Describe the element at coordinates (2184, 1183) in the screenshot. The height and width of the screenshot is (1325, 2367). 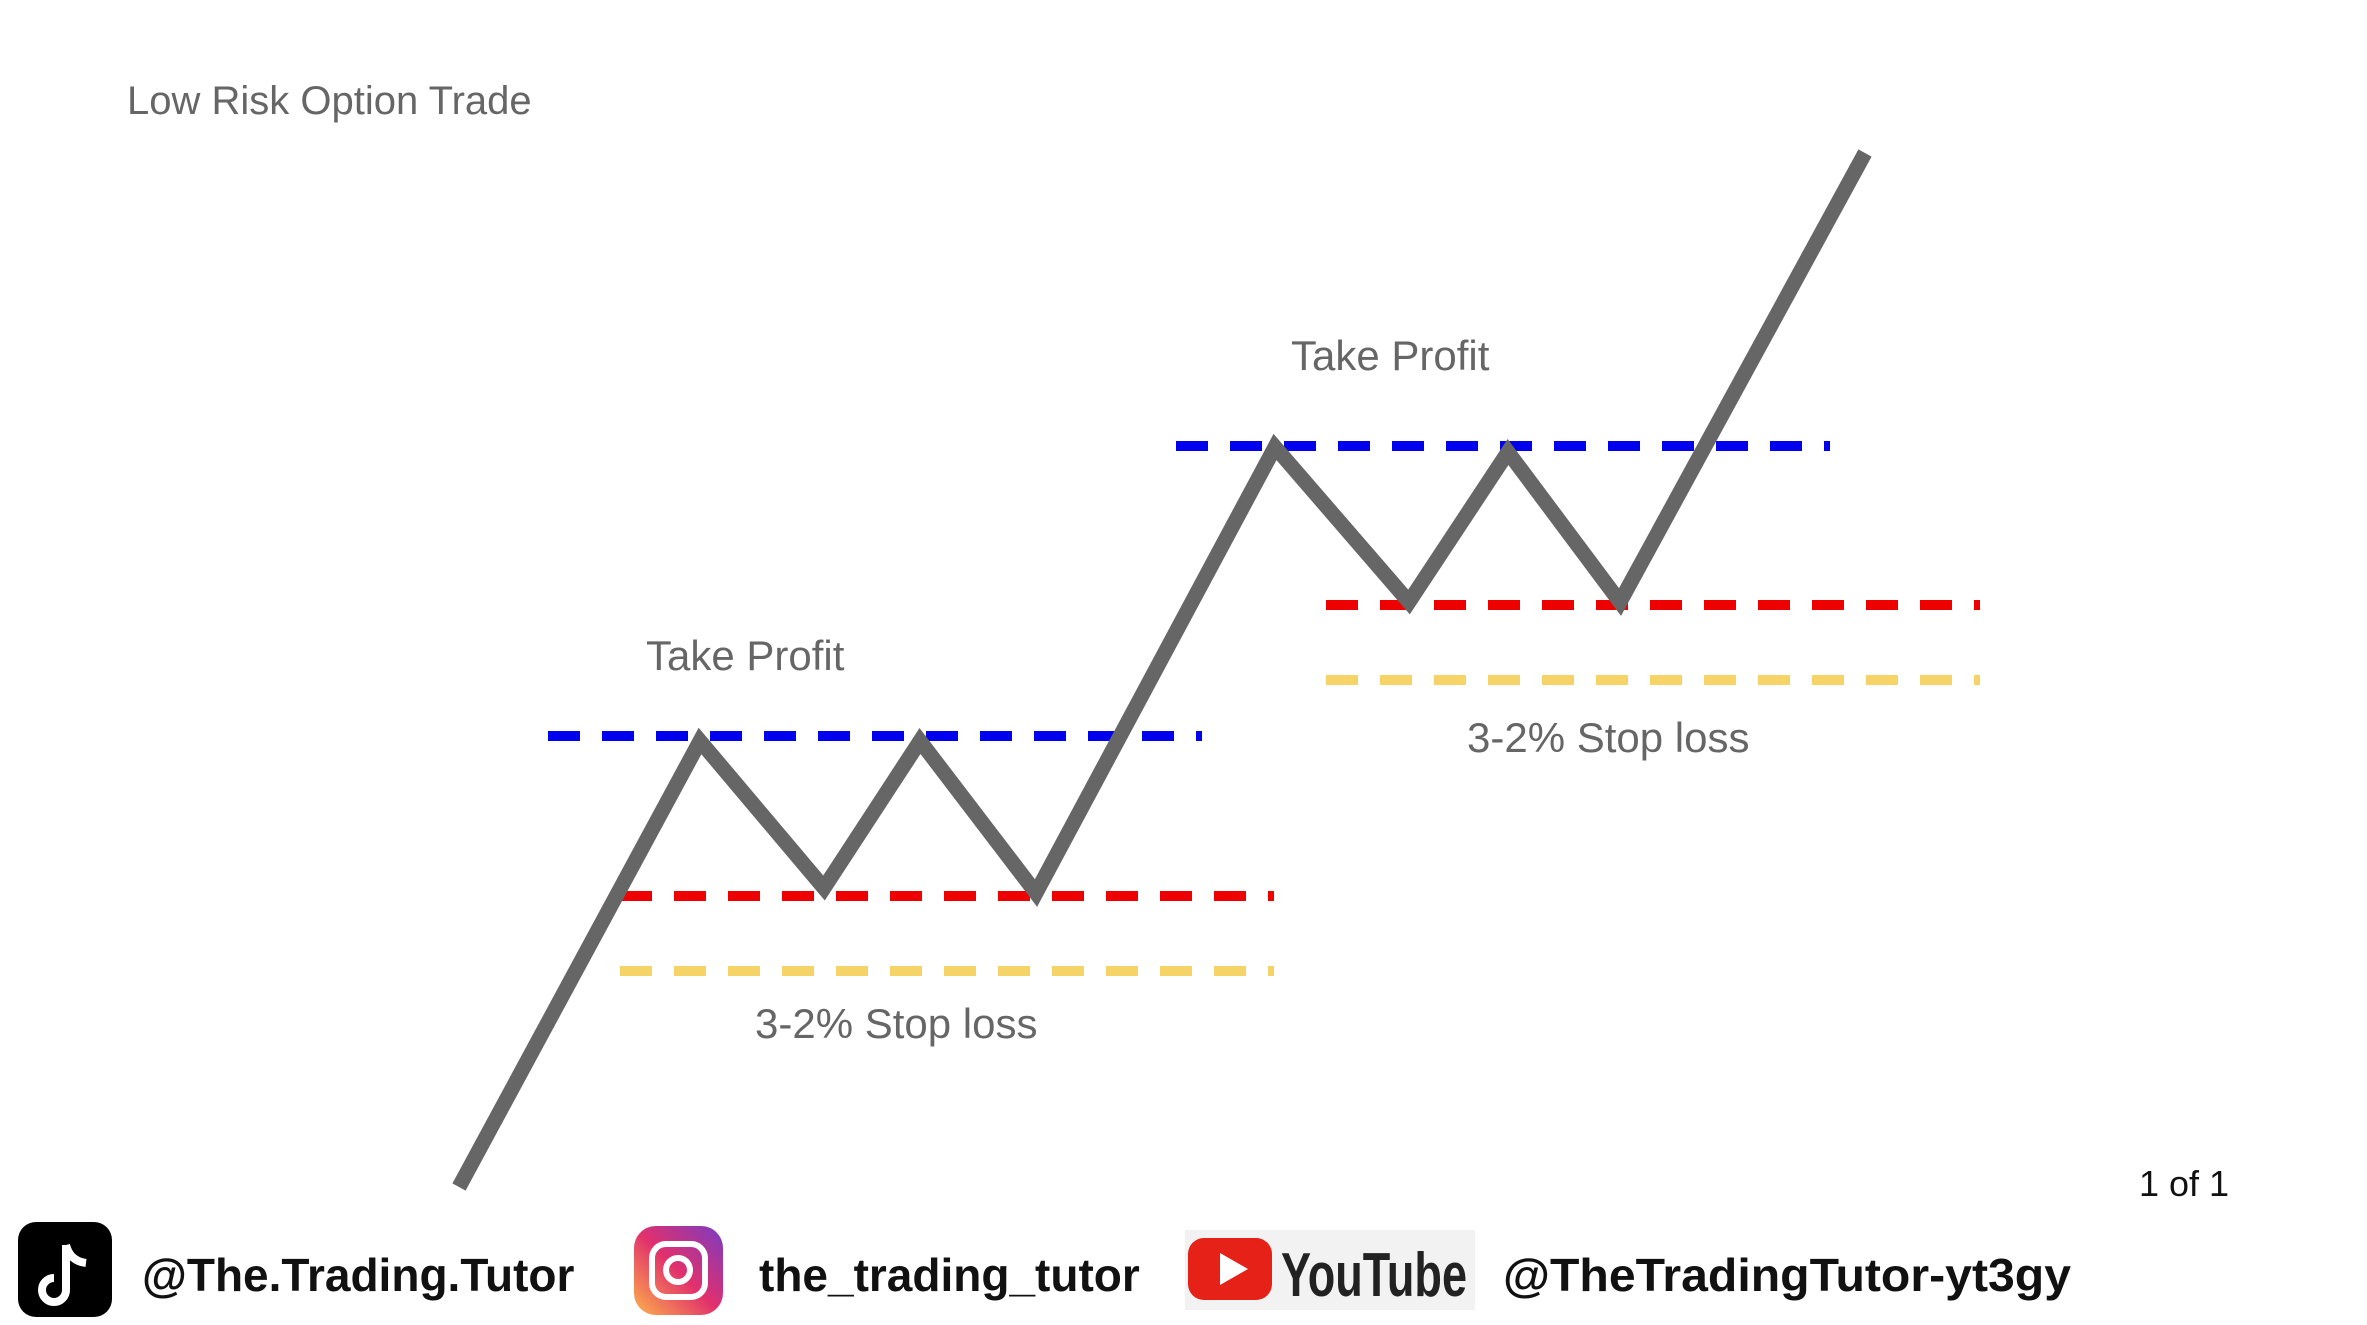
I see `page-indicator: 1 of 1` at that location.